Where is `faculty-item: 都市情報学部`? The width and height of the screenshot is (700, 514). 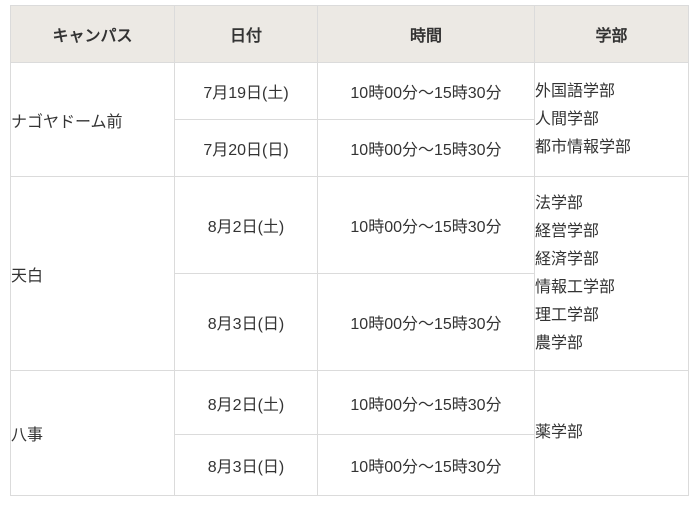 faculty-item: 都市情報学部 is located at coordinates (583, 147).